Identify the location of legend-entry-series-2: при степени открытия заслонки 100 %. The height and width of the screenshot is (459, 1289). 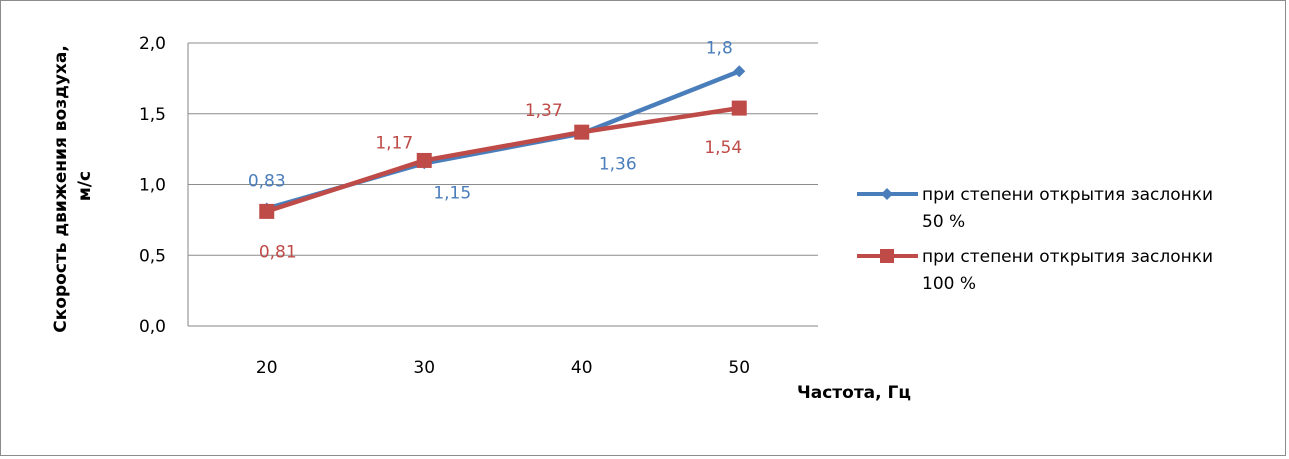
(1037, 270).